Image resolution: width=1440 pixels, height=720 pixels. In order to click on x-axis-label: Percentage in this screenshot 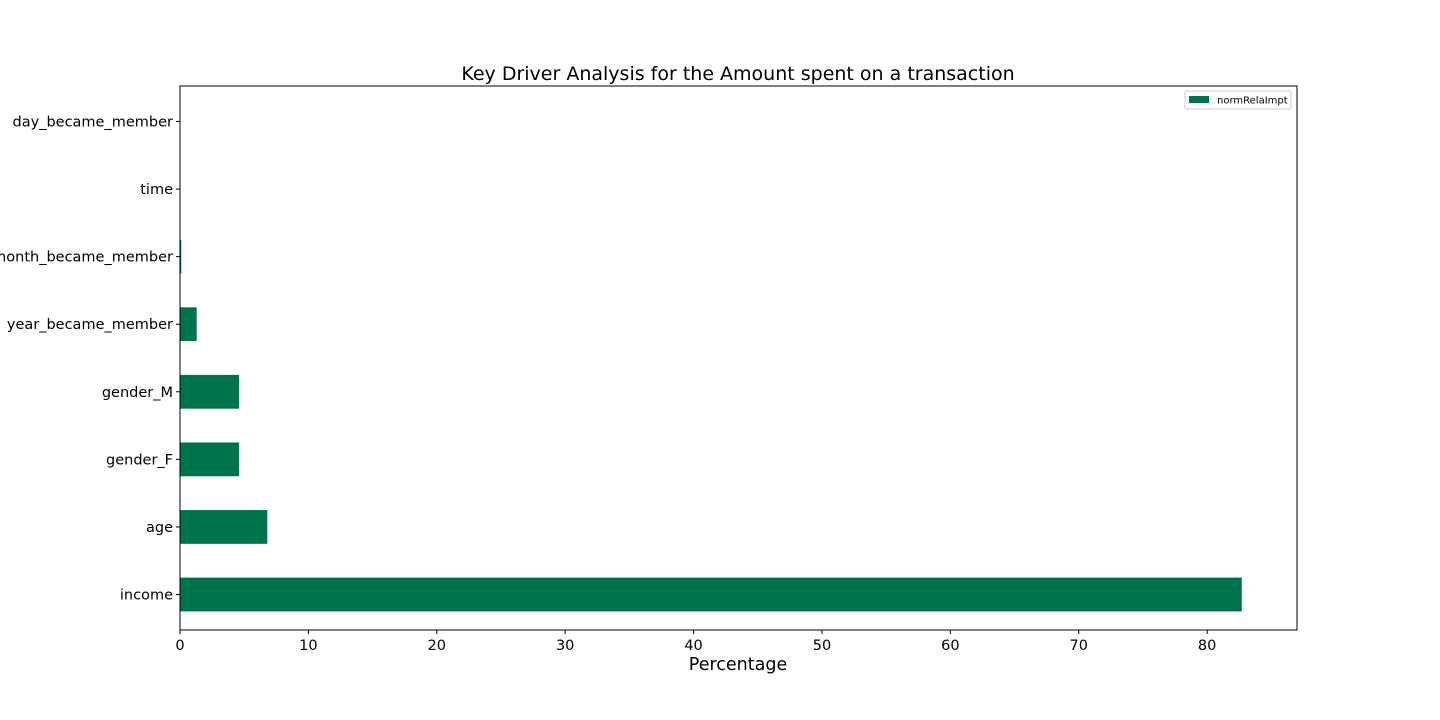, I will do `click(738, 665)`.